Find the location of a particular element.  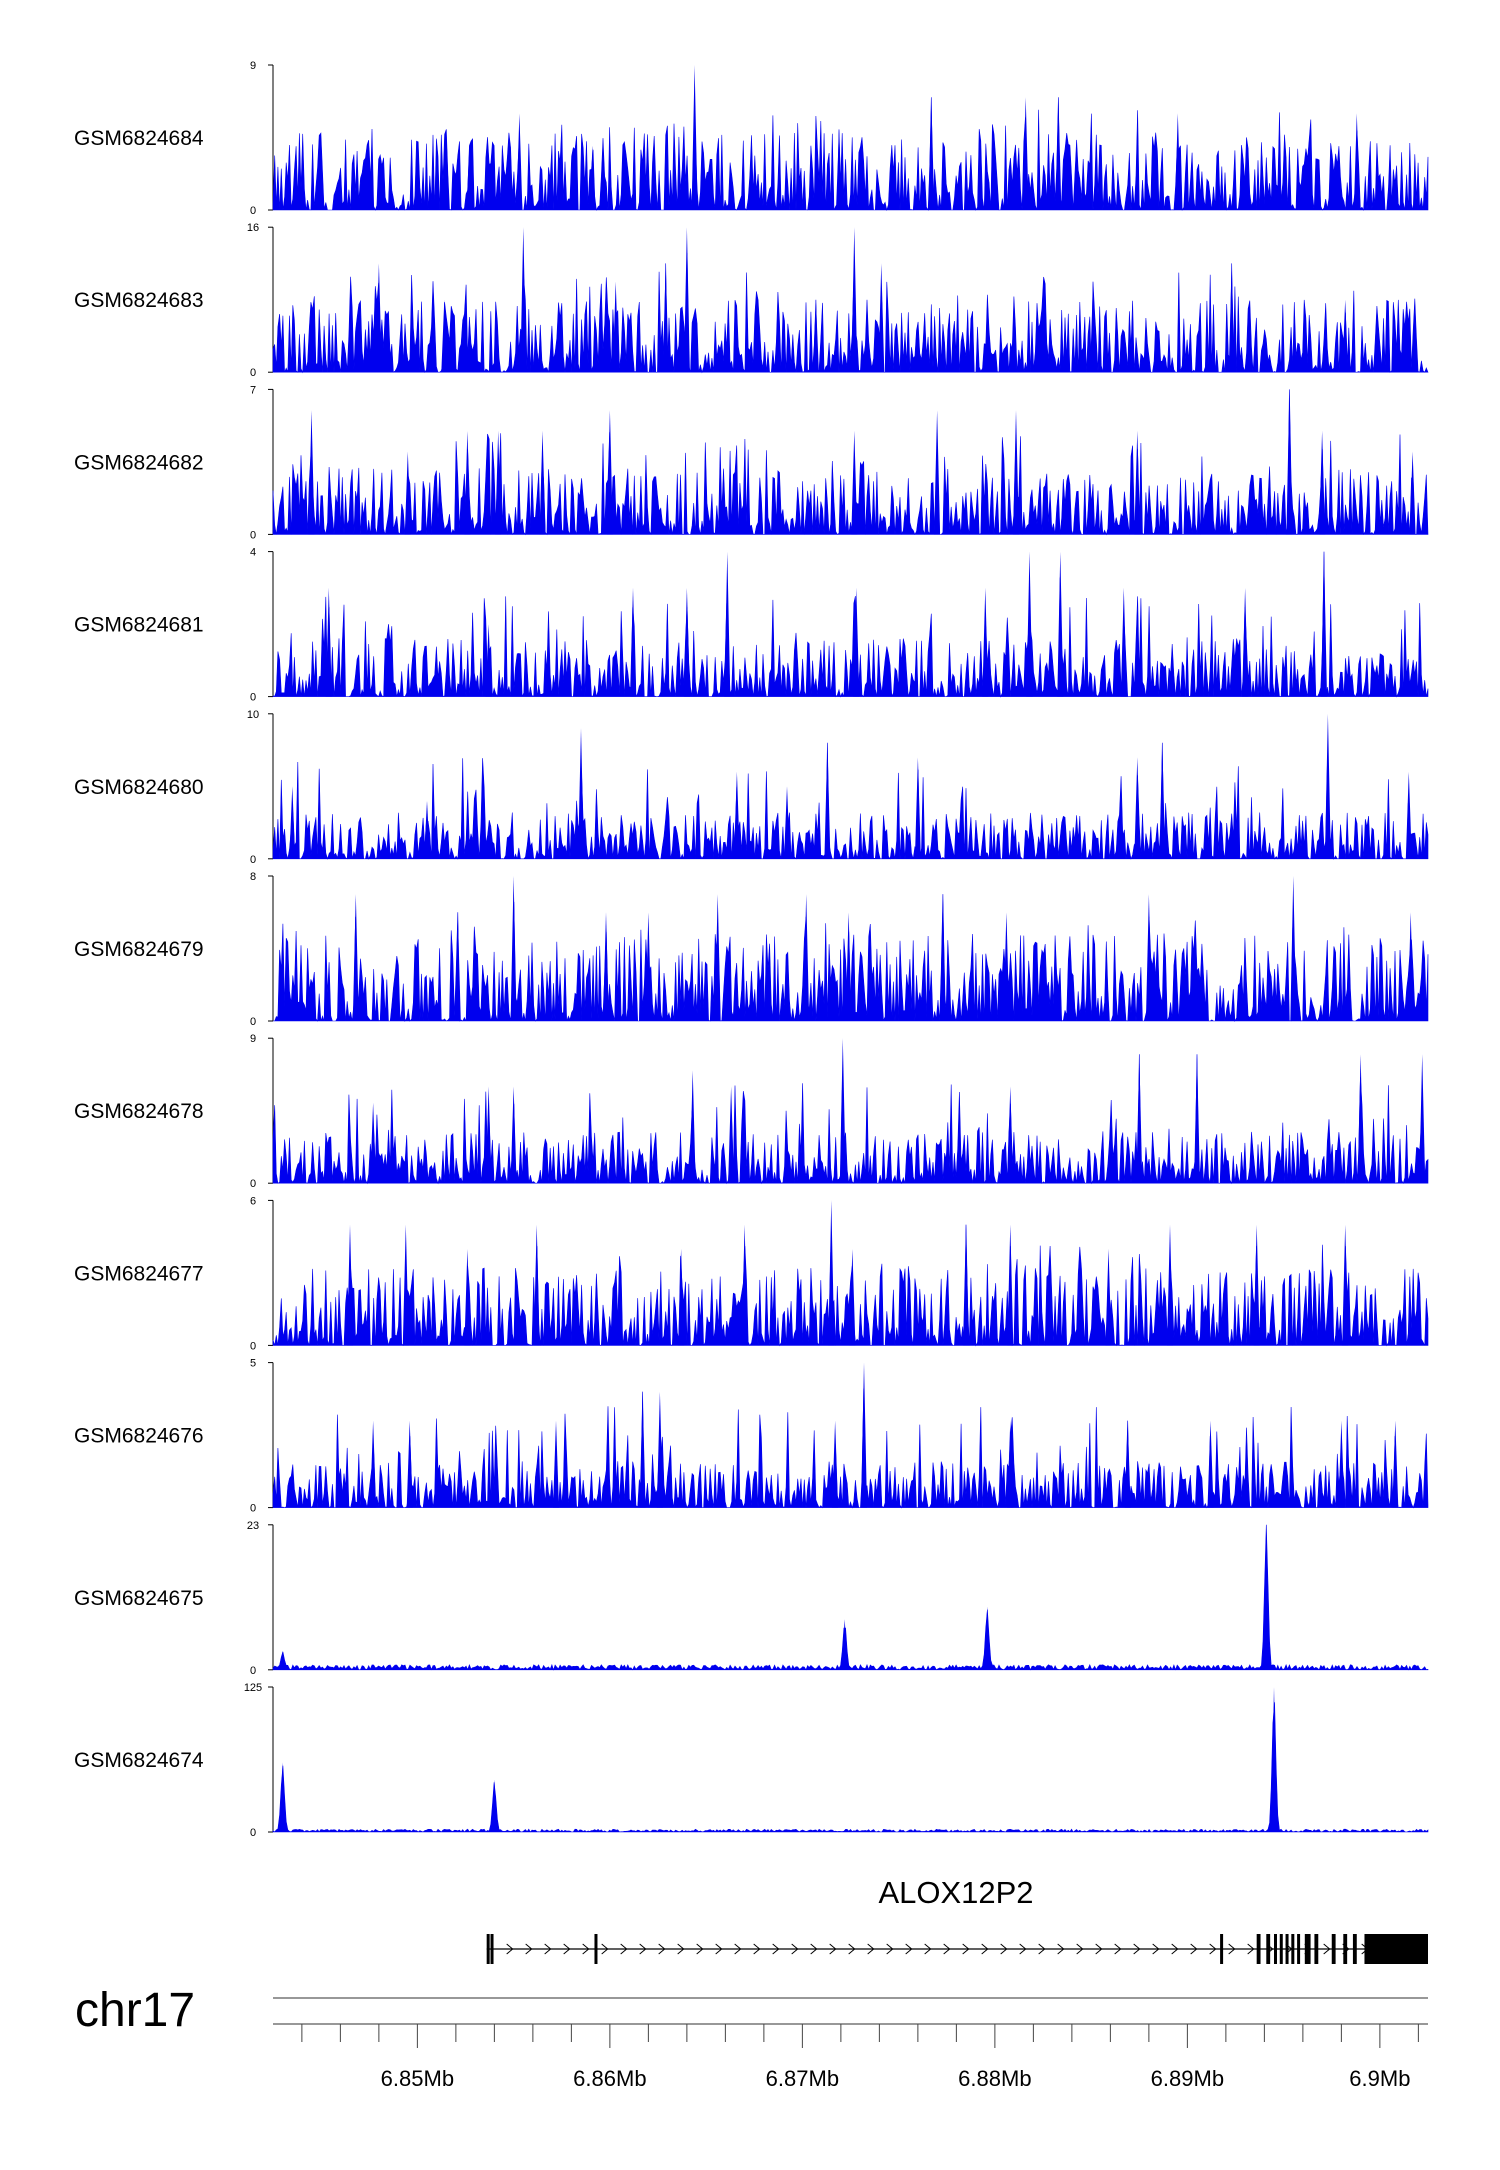

track-GSM6824676: GSM6824676 5 0 is located at coordinates (751, 1436).